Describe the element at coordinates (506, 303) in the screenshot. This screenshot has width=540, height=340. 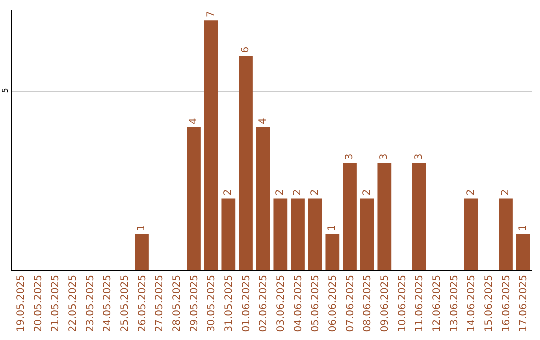
I see `x-tick-label: 16.06.2025` at that location.